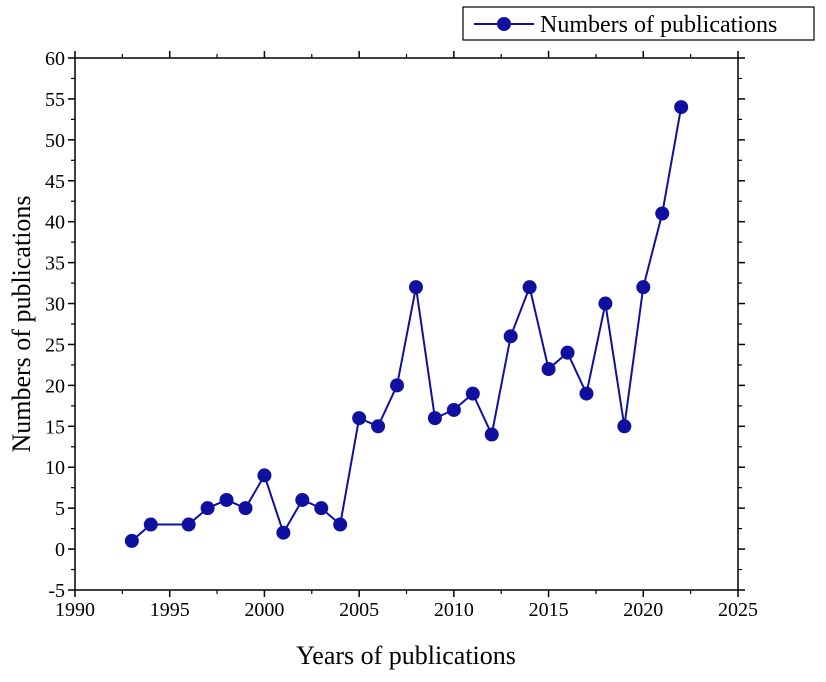 Image resolution: width=826 pixels, height=682 pixels. What do you see at coordinates (75, 610) in the screenshot?
I see `x-tick-label: 1990` at bounding box center [75, 610].